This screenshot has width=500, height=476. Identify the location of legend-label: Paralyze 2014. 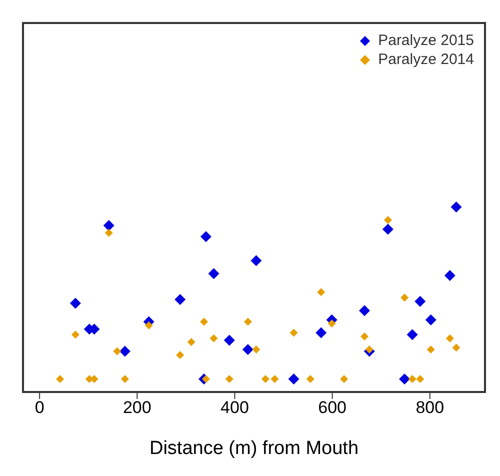
(426, 59).